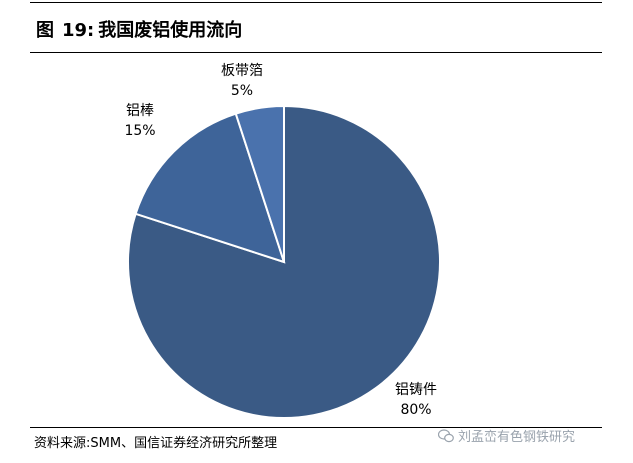  Describe the element at coordinates (78, 30) in the screenshot. I see `figure-number: 19:` at that location.